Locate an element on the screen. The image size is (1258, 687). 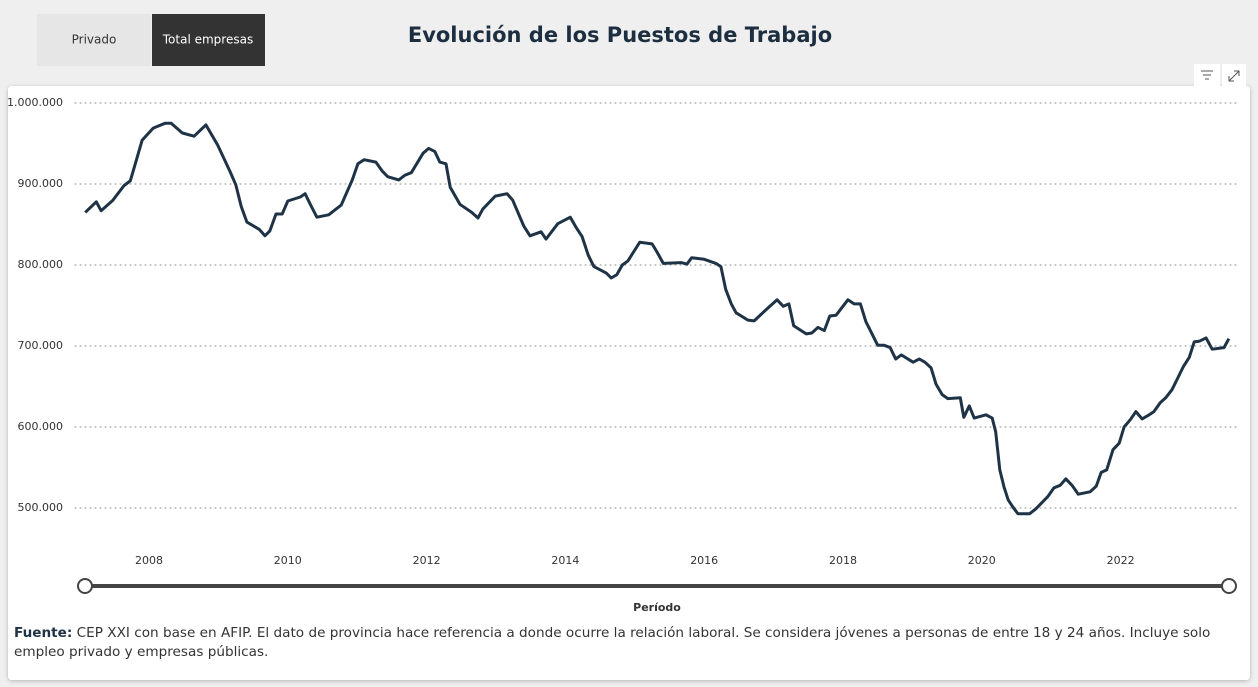
x-tick-label: 2016 is located at coordinates (704, 560).